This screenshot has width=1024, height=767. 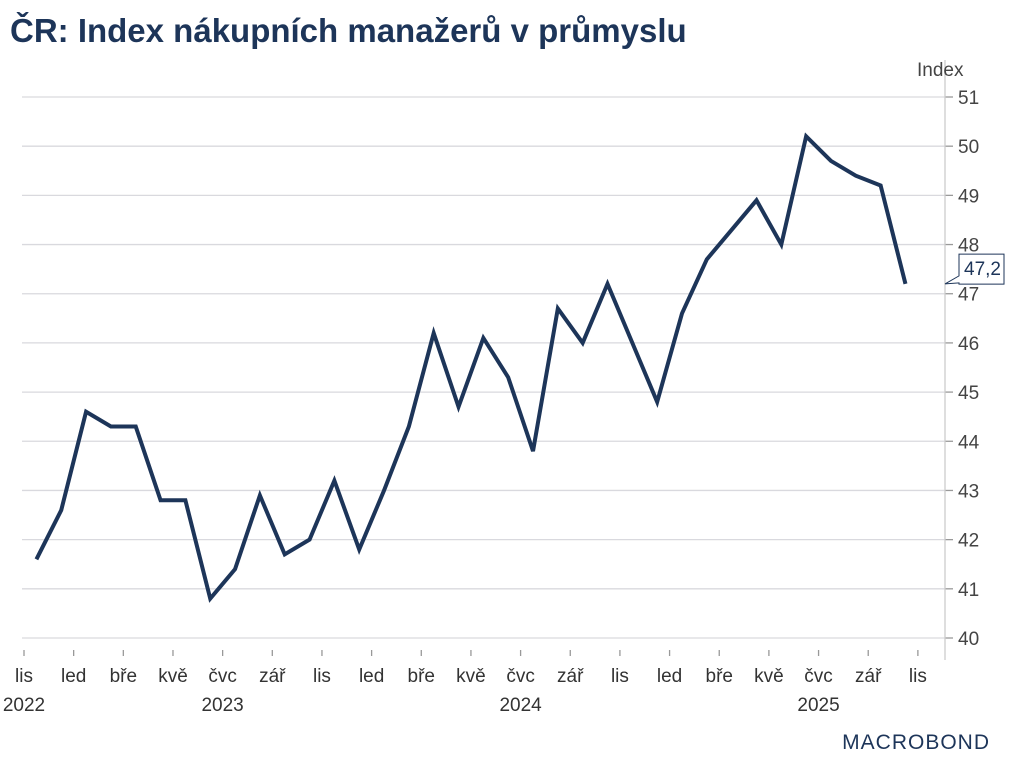 I want to click on y-tick-label: 51, so click(x=968, y=98).